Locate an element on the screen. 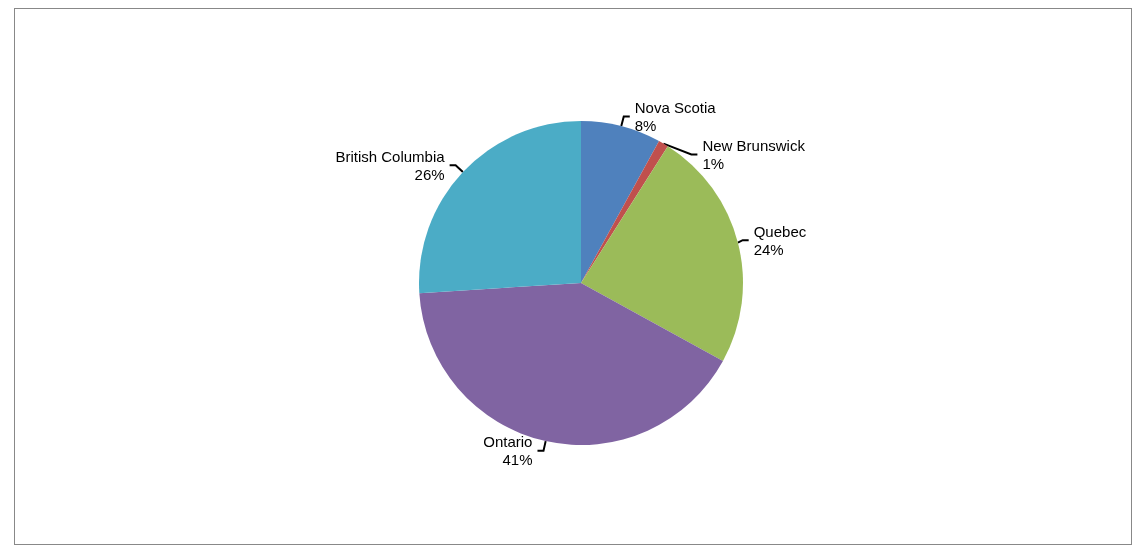 This screenshot has height=547, width=1134. slice-label: Nova Scotia is located at coordinates (675, 107).